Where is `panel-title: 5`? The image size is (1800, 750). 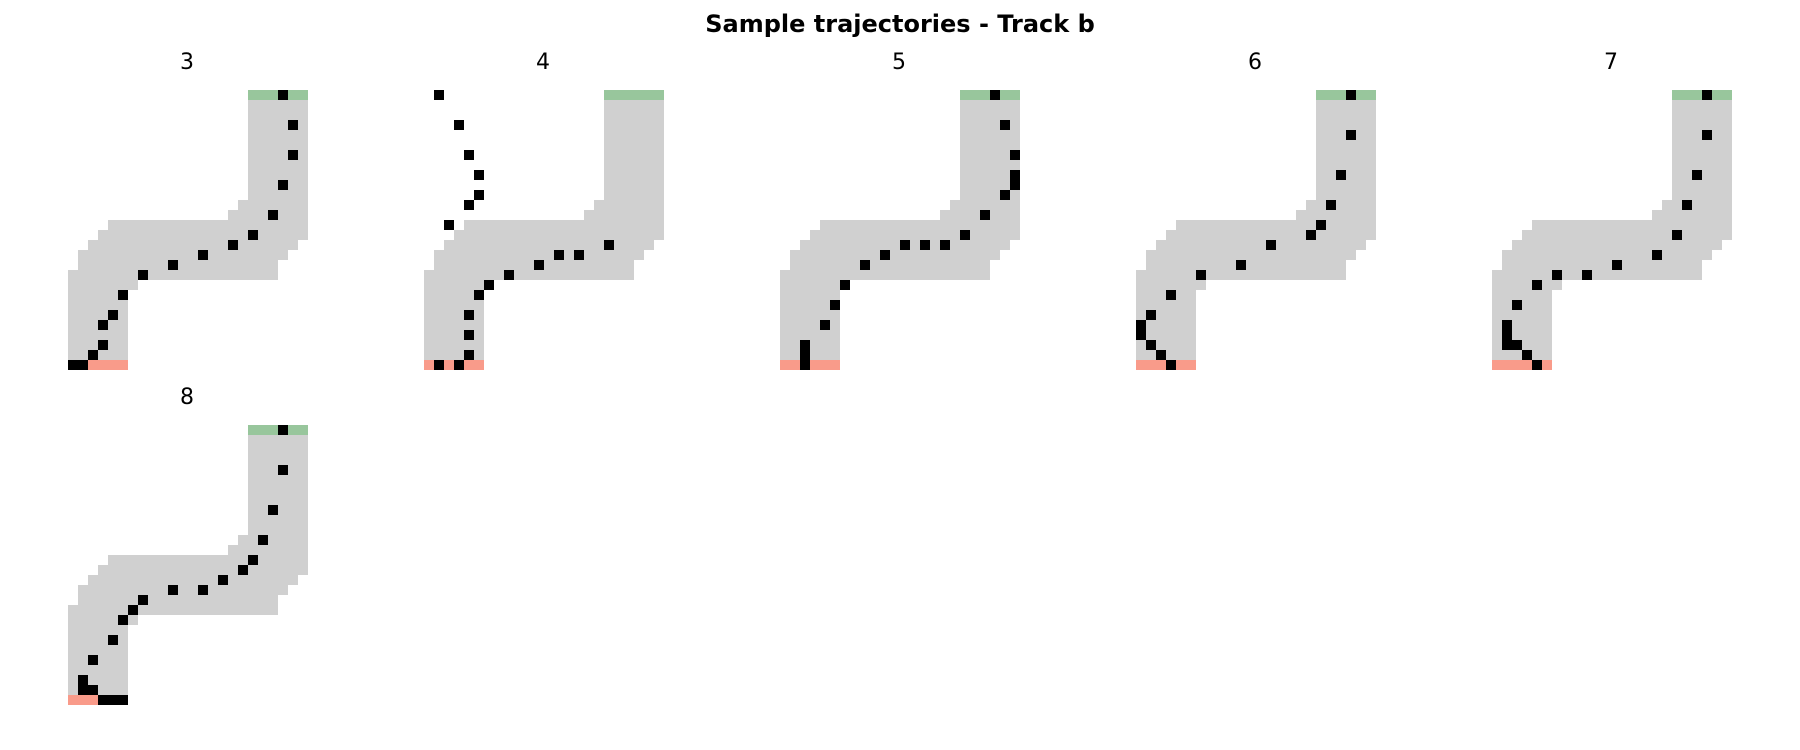 panel-title: 5 is located at coordinates (899, 62).